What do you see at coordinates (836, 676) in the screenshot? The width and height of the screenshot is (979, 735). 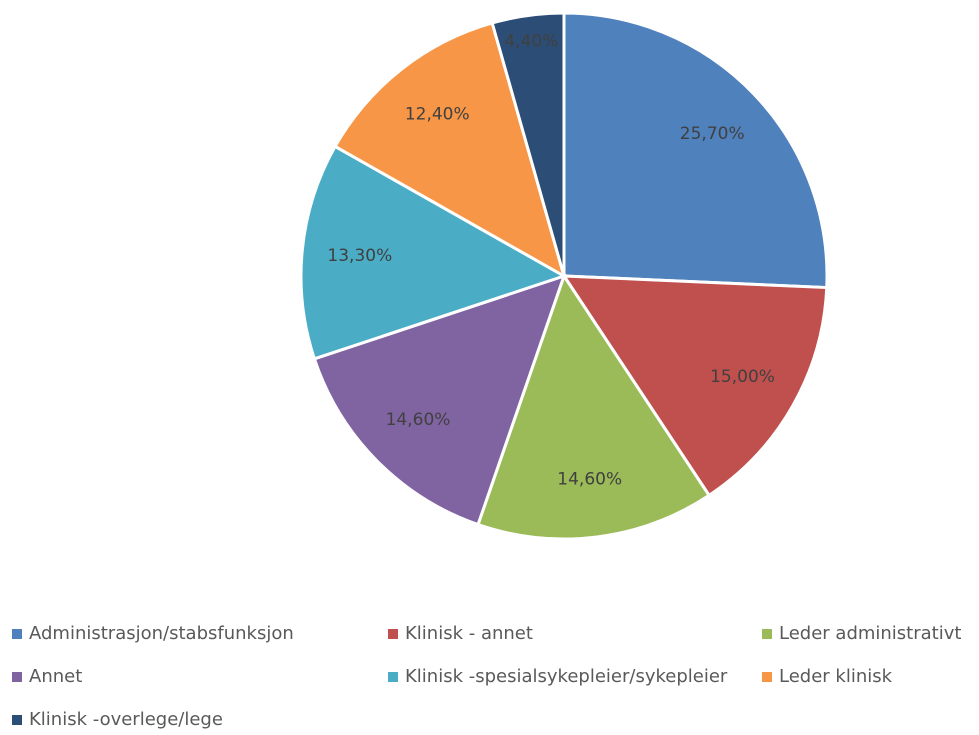 I see `legend-label: Leder klinisk` at bounding box center [836, 676].